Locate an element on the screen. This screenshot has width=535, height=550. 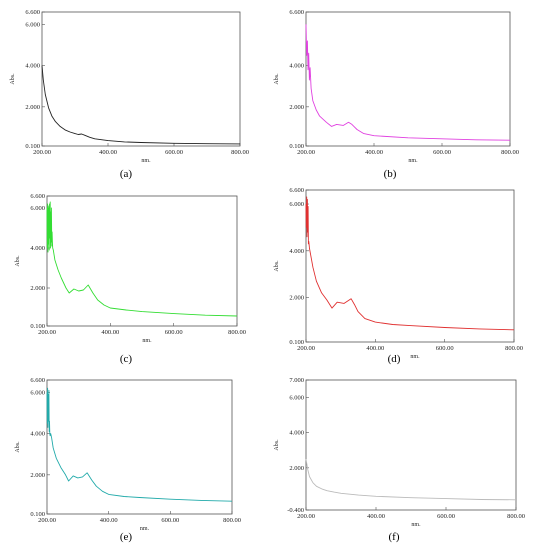
caption-c: (c) is located at coordinates (126, 359).